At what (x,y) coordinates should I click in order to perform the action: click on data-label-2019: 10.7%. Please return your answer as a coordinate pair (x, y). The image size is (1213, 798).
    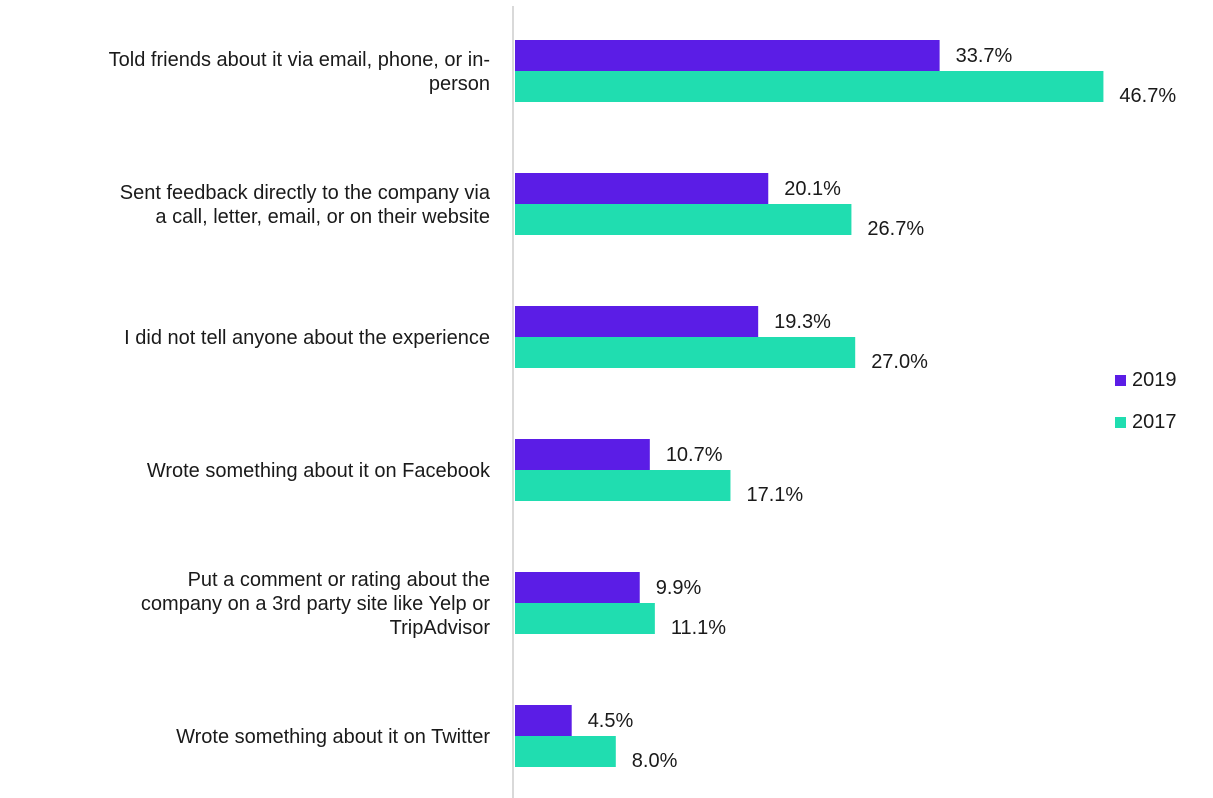
    Looking at the image, I should click on (694, 455).